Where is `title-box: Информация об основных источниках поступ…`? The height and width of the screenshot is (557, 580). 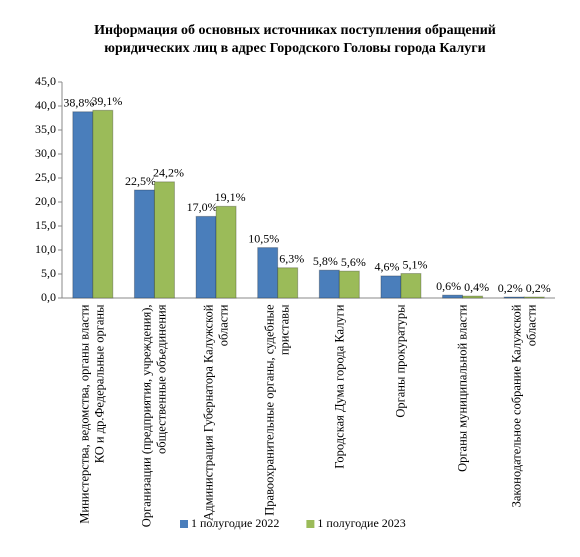 title-box: Информация об основных источниках поступ… is located at coordinates (295, 39).